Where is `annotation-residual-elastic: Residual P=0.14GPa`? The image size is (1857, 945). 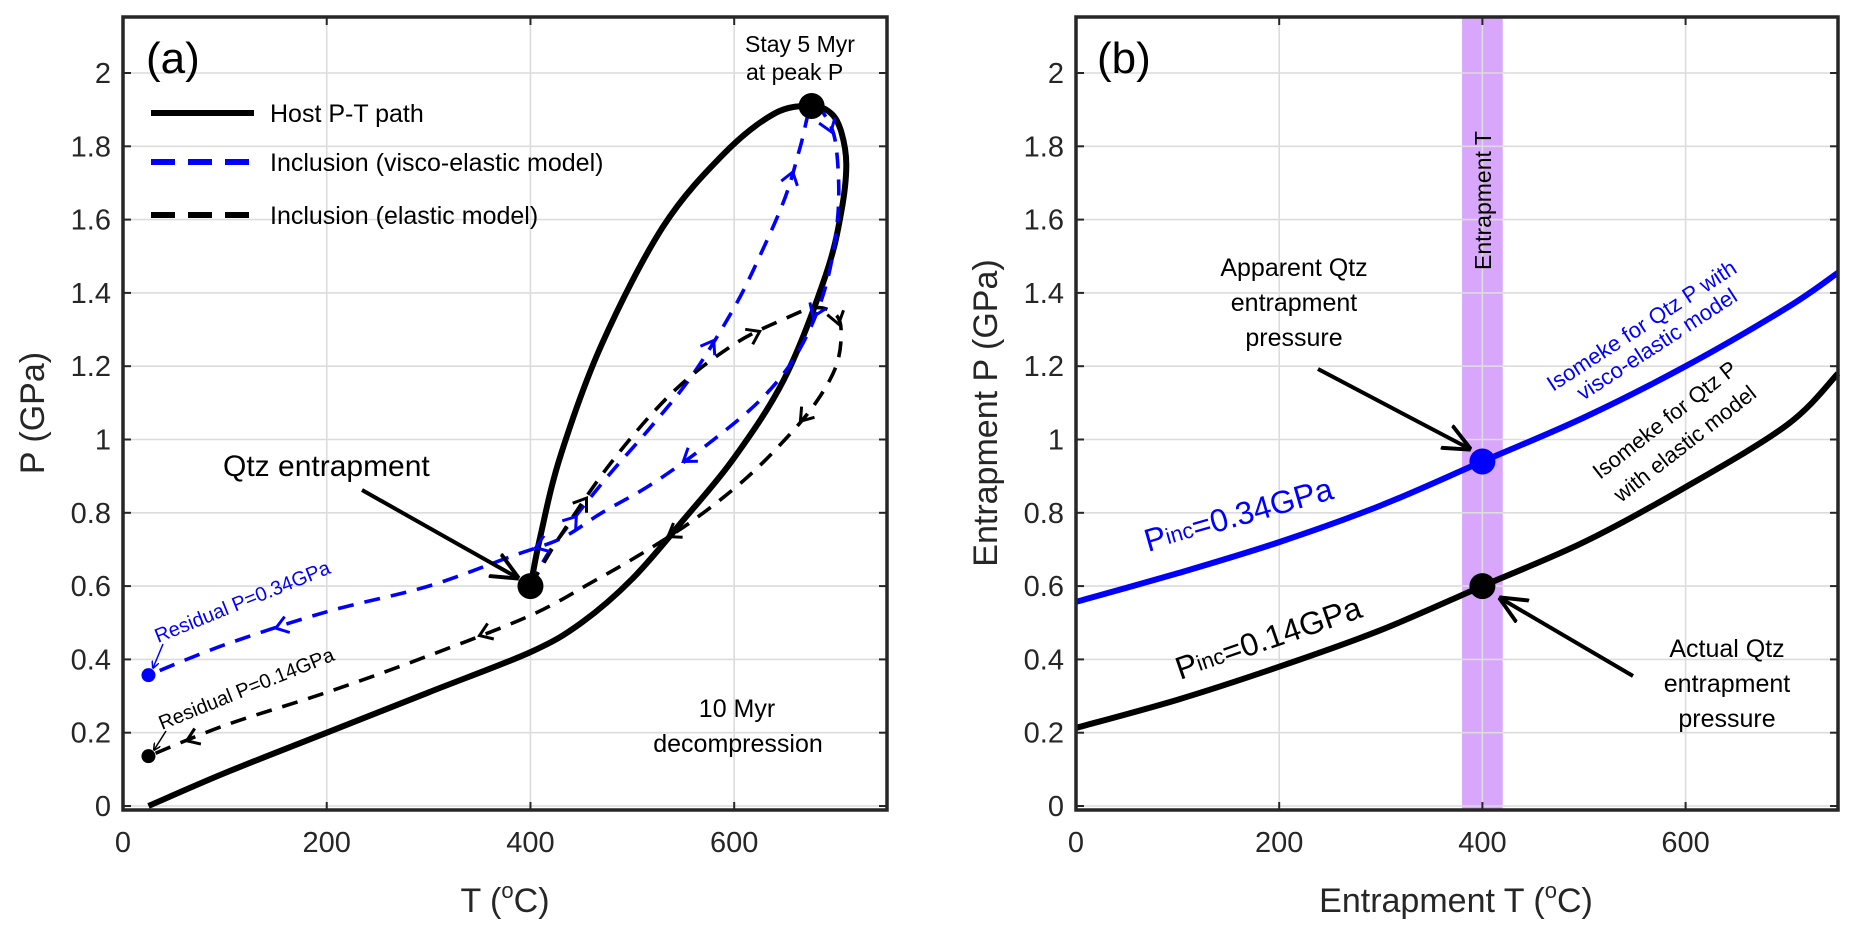
annotation-residual-elastic: Residual P=0.14GPa is located at coordinates (247, 689).